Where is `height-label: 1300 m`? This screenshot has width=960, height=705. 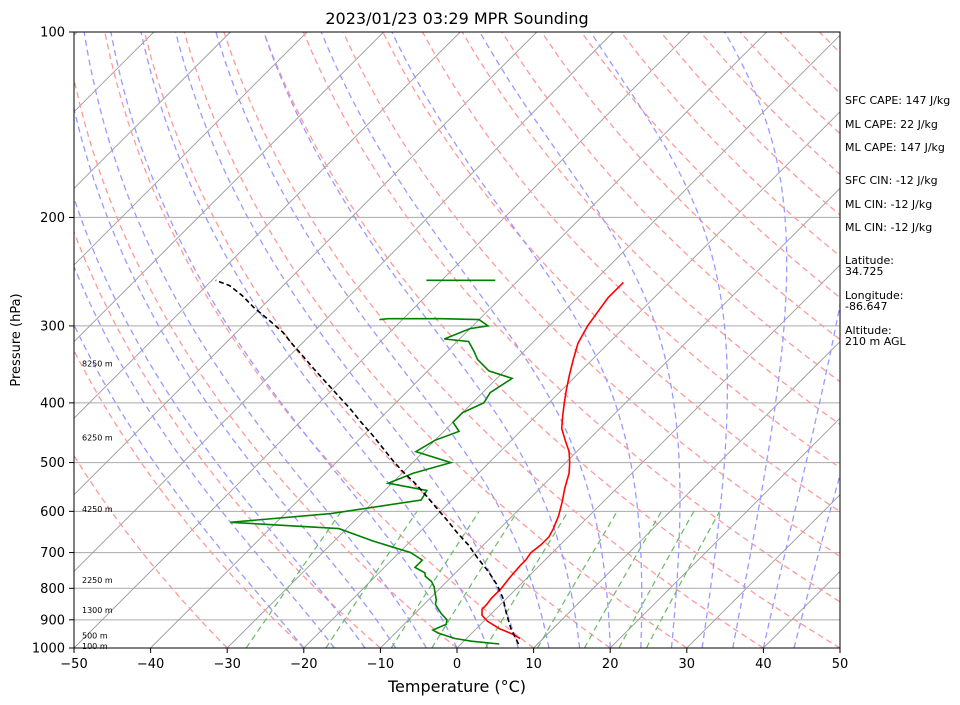
height-label: 1300 m is located at coordinates (97, 610).